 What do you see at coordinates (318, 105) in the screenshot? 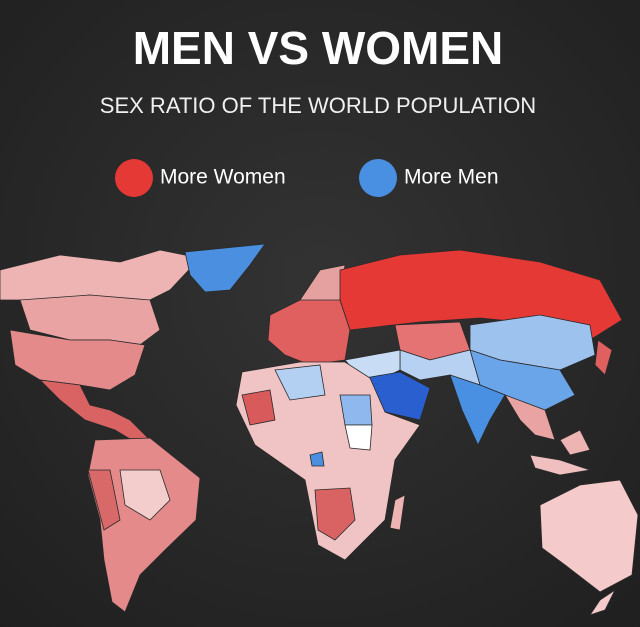
I see `subtitle: SEX RATIO OF THE WORLD POPULATION` at bounding box center [318, 105].